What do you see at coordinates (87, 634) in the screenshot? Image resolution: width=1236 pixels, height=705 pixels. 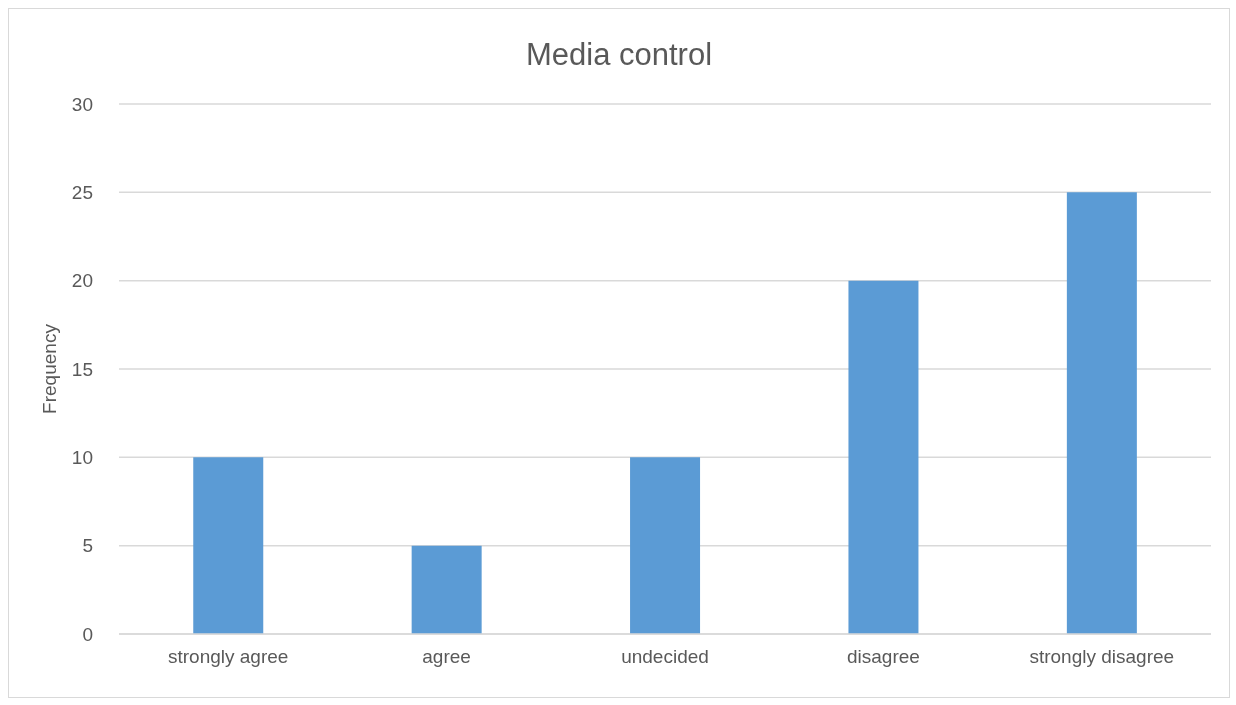 I see `y-tick-label: 0` at bounding box center [87, 634].